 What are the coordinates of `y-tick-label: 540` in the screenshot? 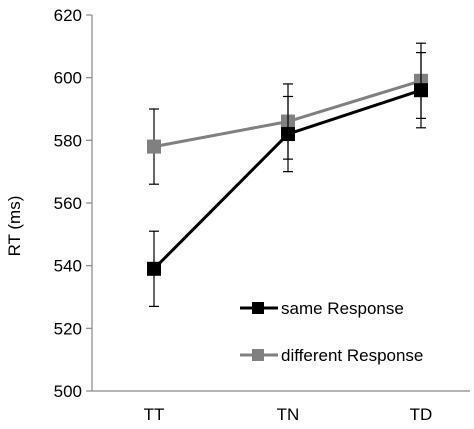 It's located at (68, 266).